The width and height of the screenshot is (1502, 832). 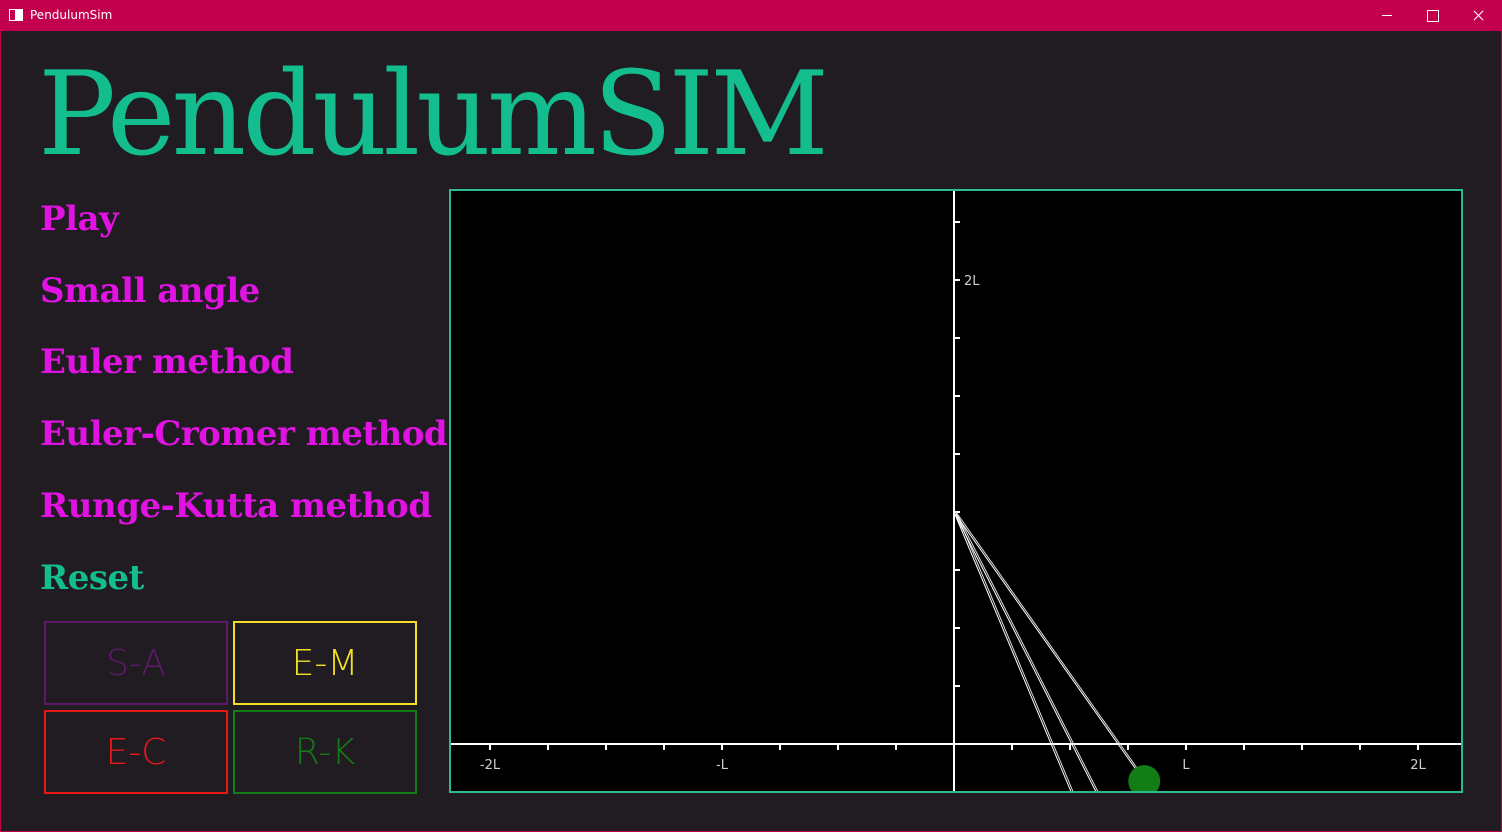 What do you see at coordinates (167, 362) in the screenshot?
I see `euler-method-button: Euler method` at bounding box center [167, 362].